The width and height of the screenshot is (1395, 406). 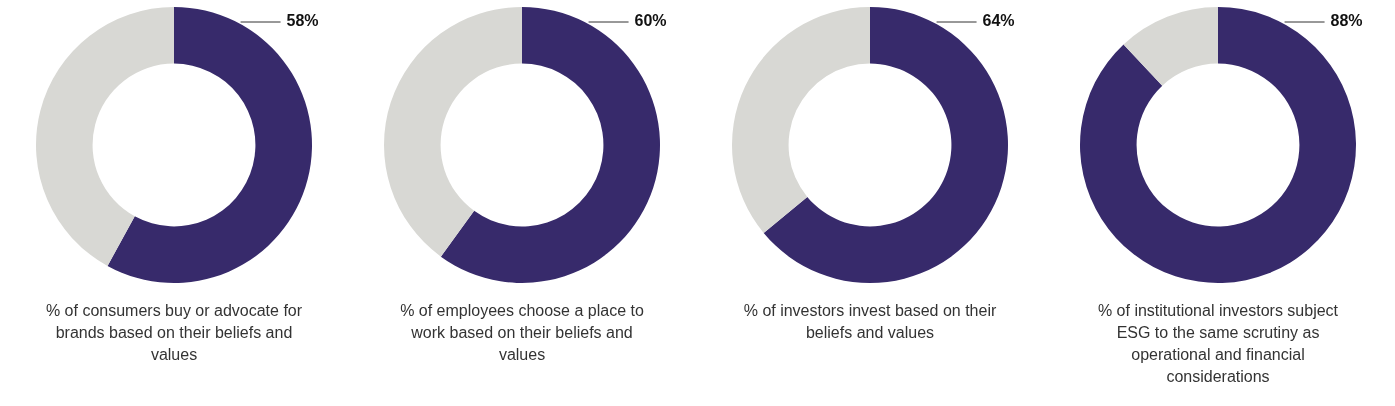 What do you see at coordinates (870, 322) in the screenshot?
I see `text: % of investors invest based on their beliefs and values` at bounding box center [870, 322].